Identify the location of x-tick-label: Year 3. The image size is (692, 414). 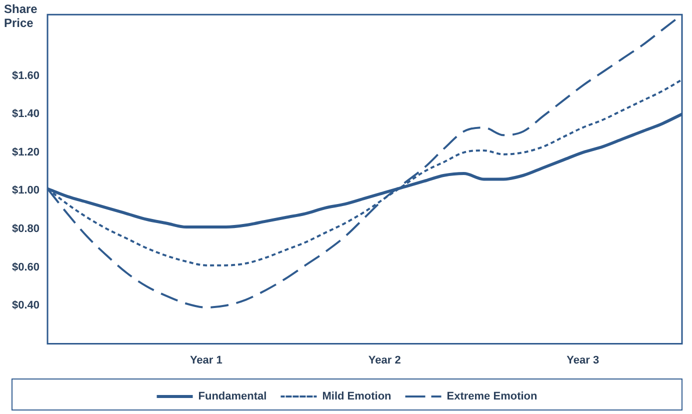
(583, 360).